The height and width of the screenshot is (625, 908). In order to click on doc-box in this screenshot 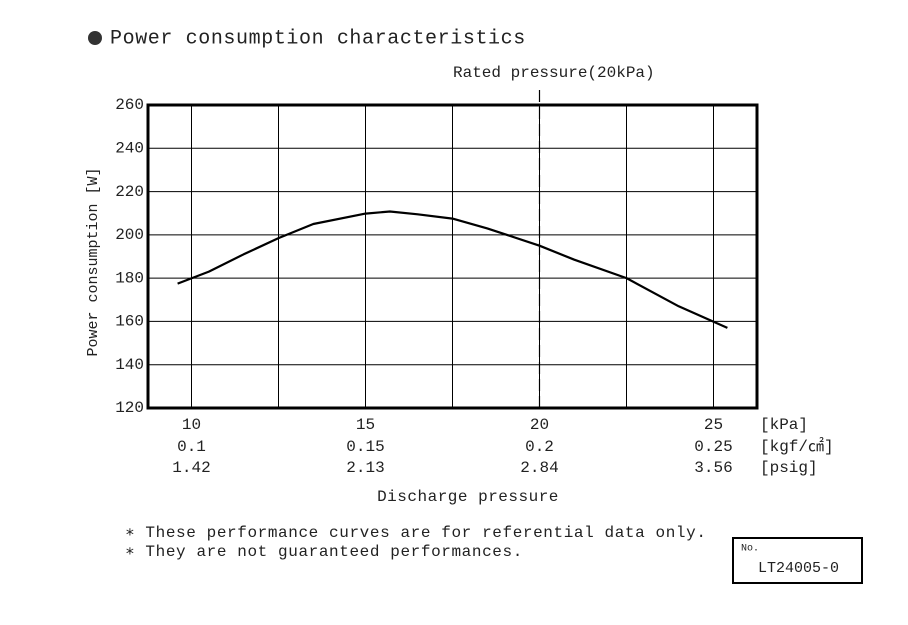, I will do `click(797, 560)`.